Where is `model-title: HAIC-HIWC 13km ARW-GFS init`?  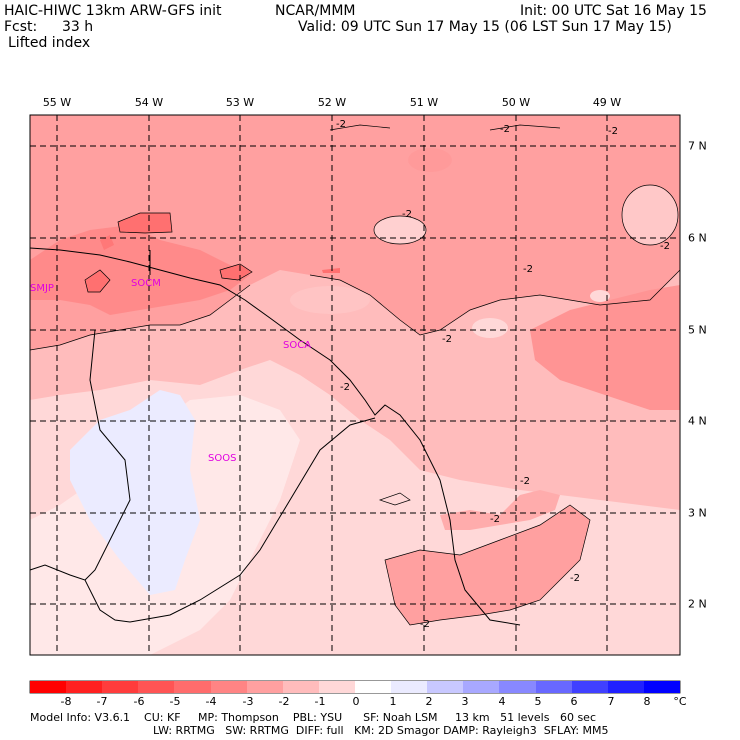 model-title: HAIC-HIWC 13km ARW-GFS init is located at coordinates (113, 11).